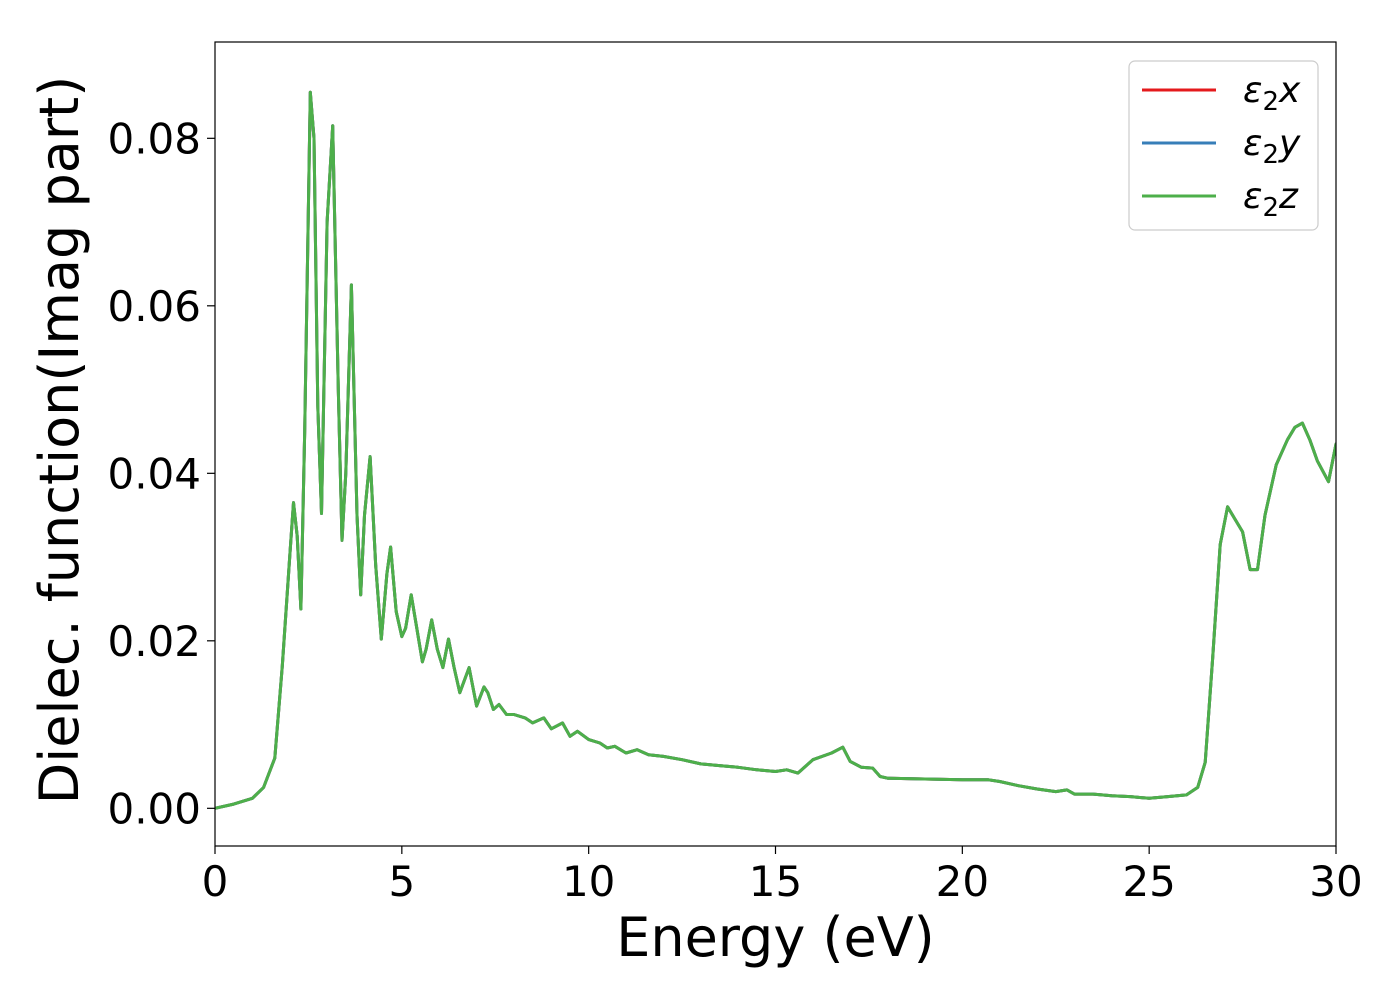 This screenshot has width=1400, height=1000. I want to click on y-tick-label: 0.00, so click(154, 808).